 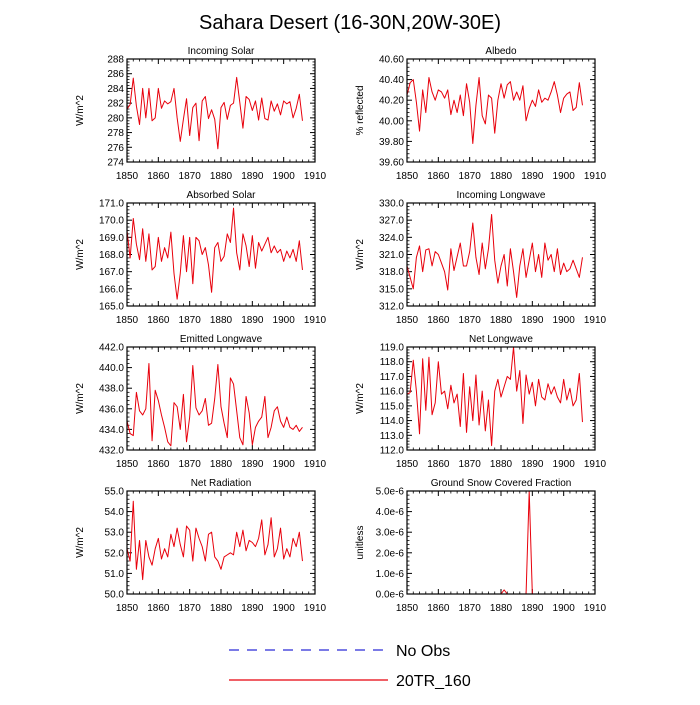 What do you see at coordinates (115, 74) in the screenshot?
I see `y-tick-label: 286` at bounding box center [115, 74].